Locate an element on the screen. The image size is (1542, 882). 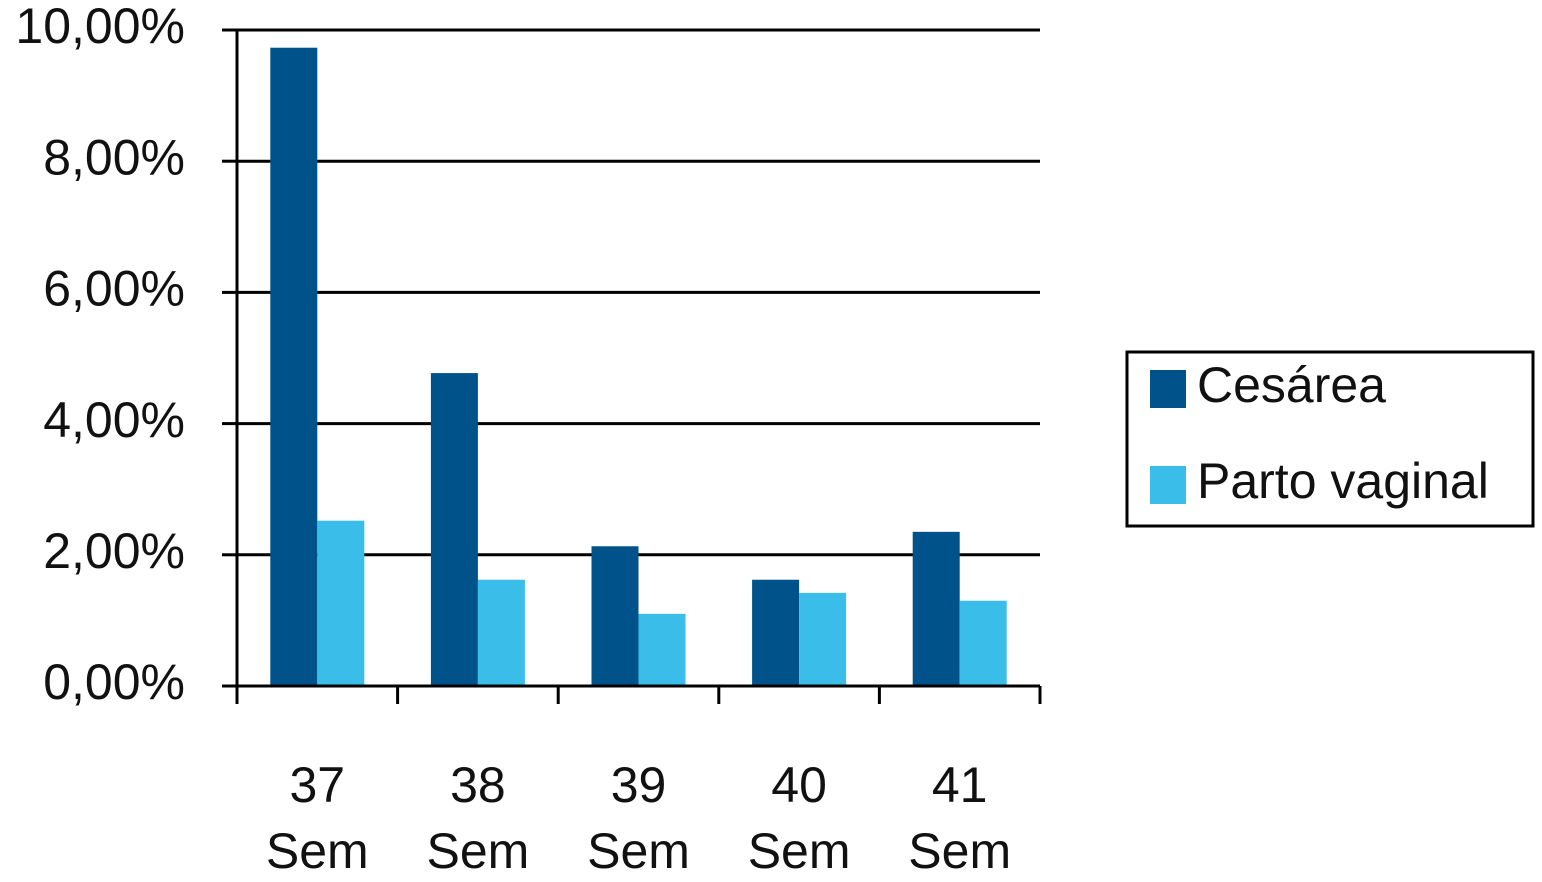
x-tick-label: 38 Sem is located at coordinates (478, 818).